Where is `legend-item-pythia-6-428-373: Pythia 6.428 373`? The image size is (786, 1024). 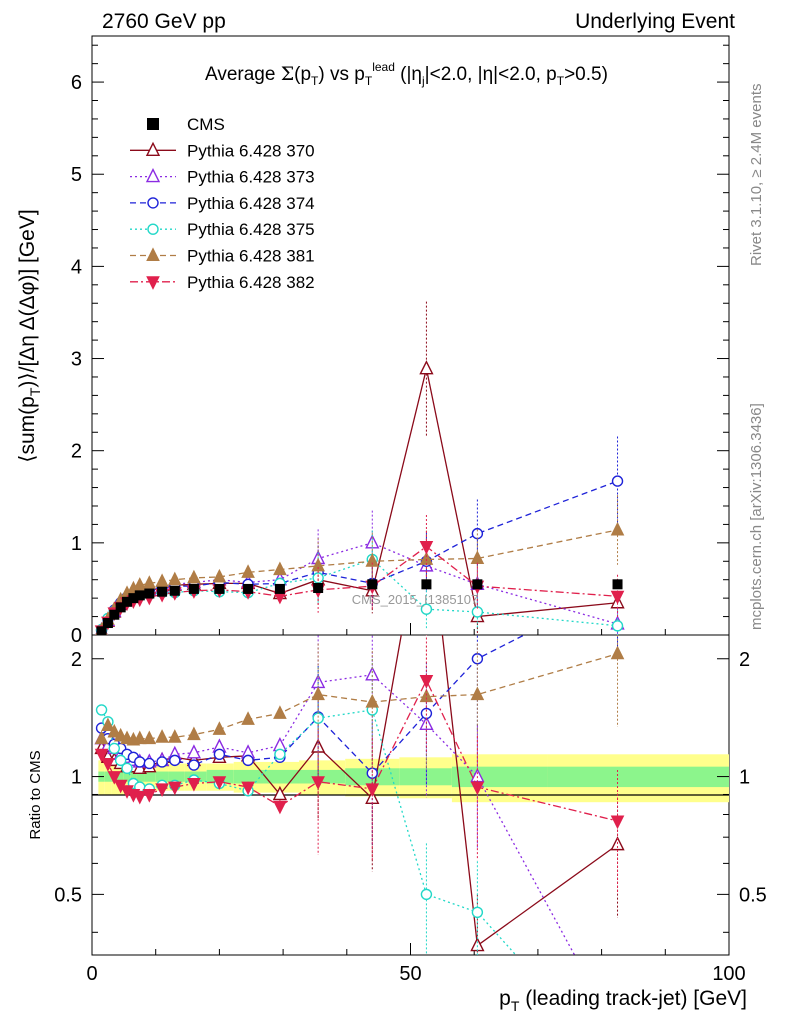
legend-item-pythia-6-428-373: Pythia 6.428 373 is located at coordinates (222, 177).